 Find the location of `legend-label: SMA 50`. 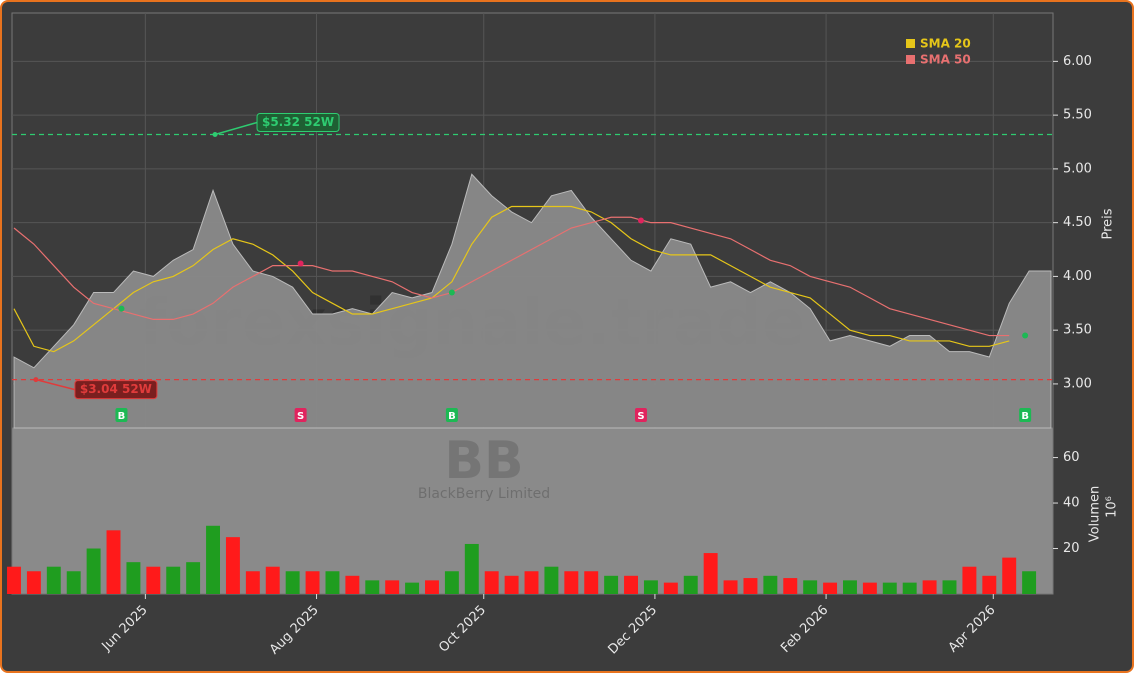

legend-label: SMA 50 is located at coordinates (945, 60).